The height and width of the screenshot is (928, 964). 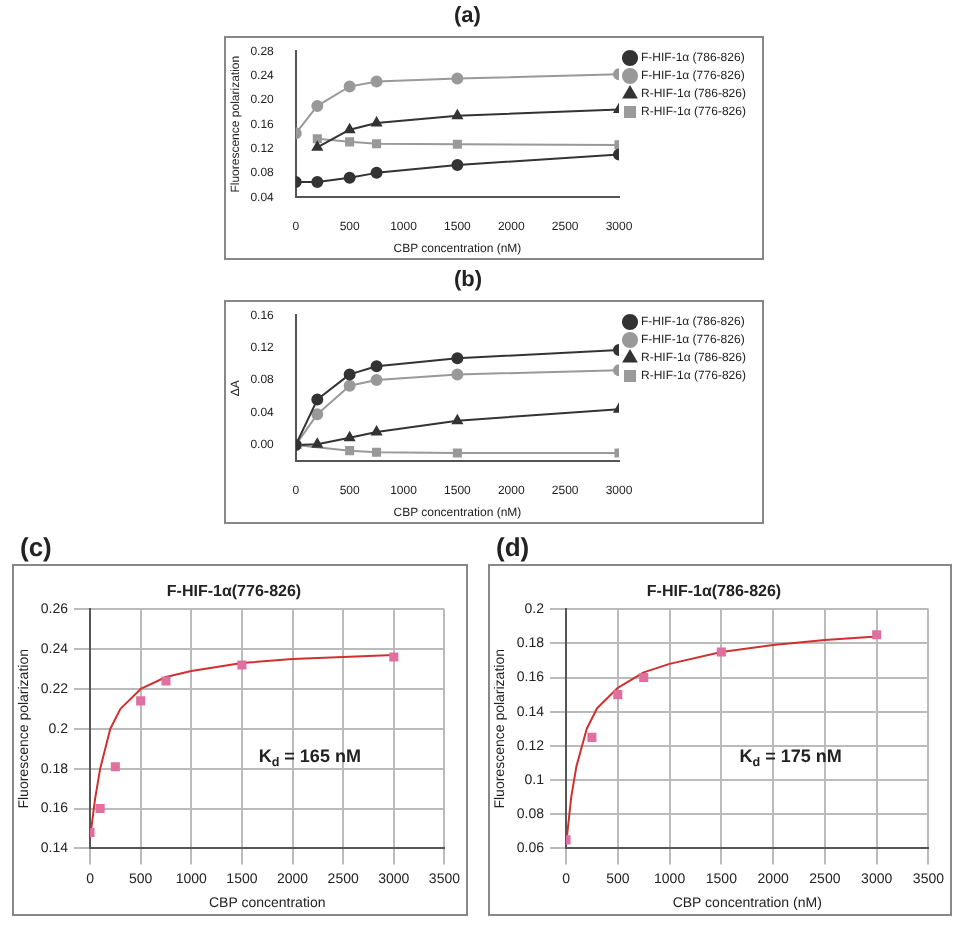 What do you see at coordinates (467, 16) in the screenshot?
I see `text: (a)` at bounding box center [467, 16].